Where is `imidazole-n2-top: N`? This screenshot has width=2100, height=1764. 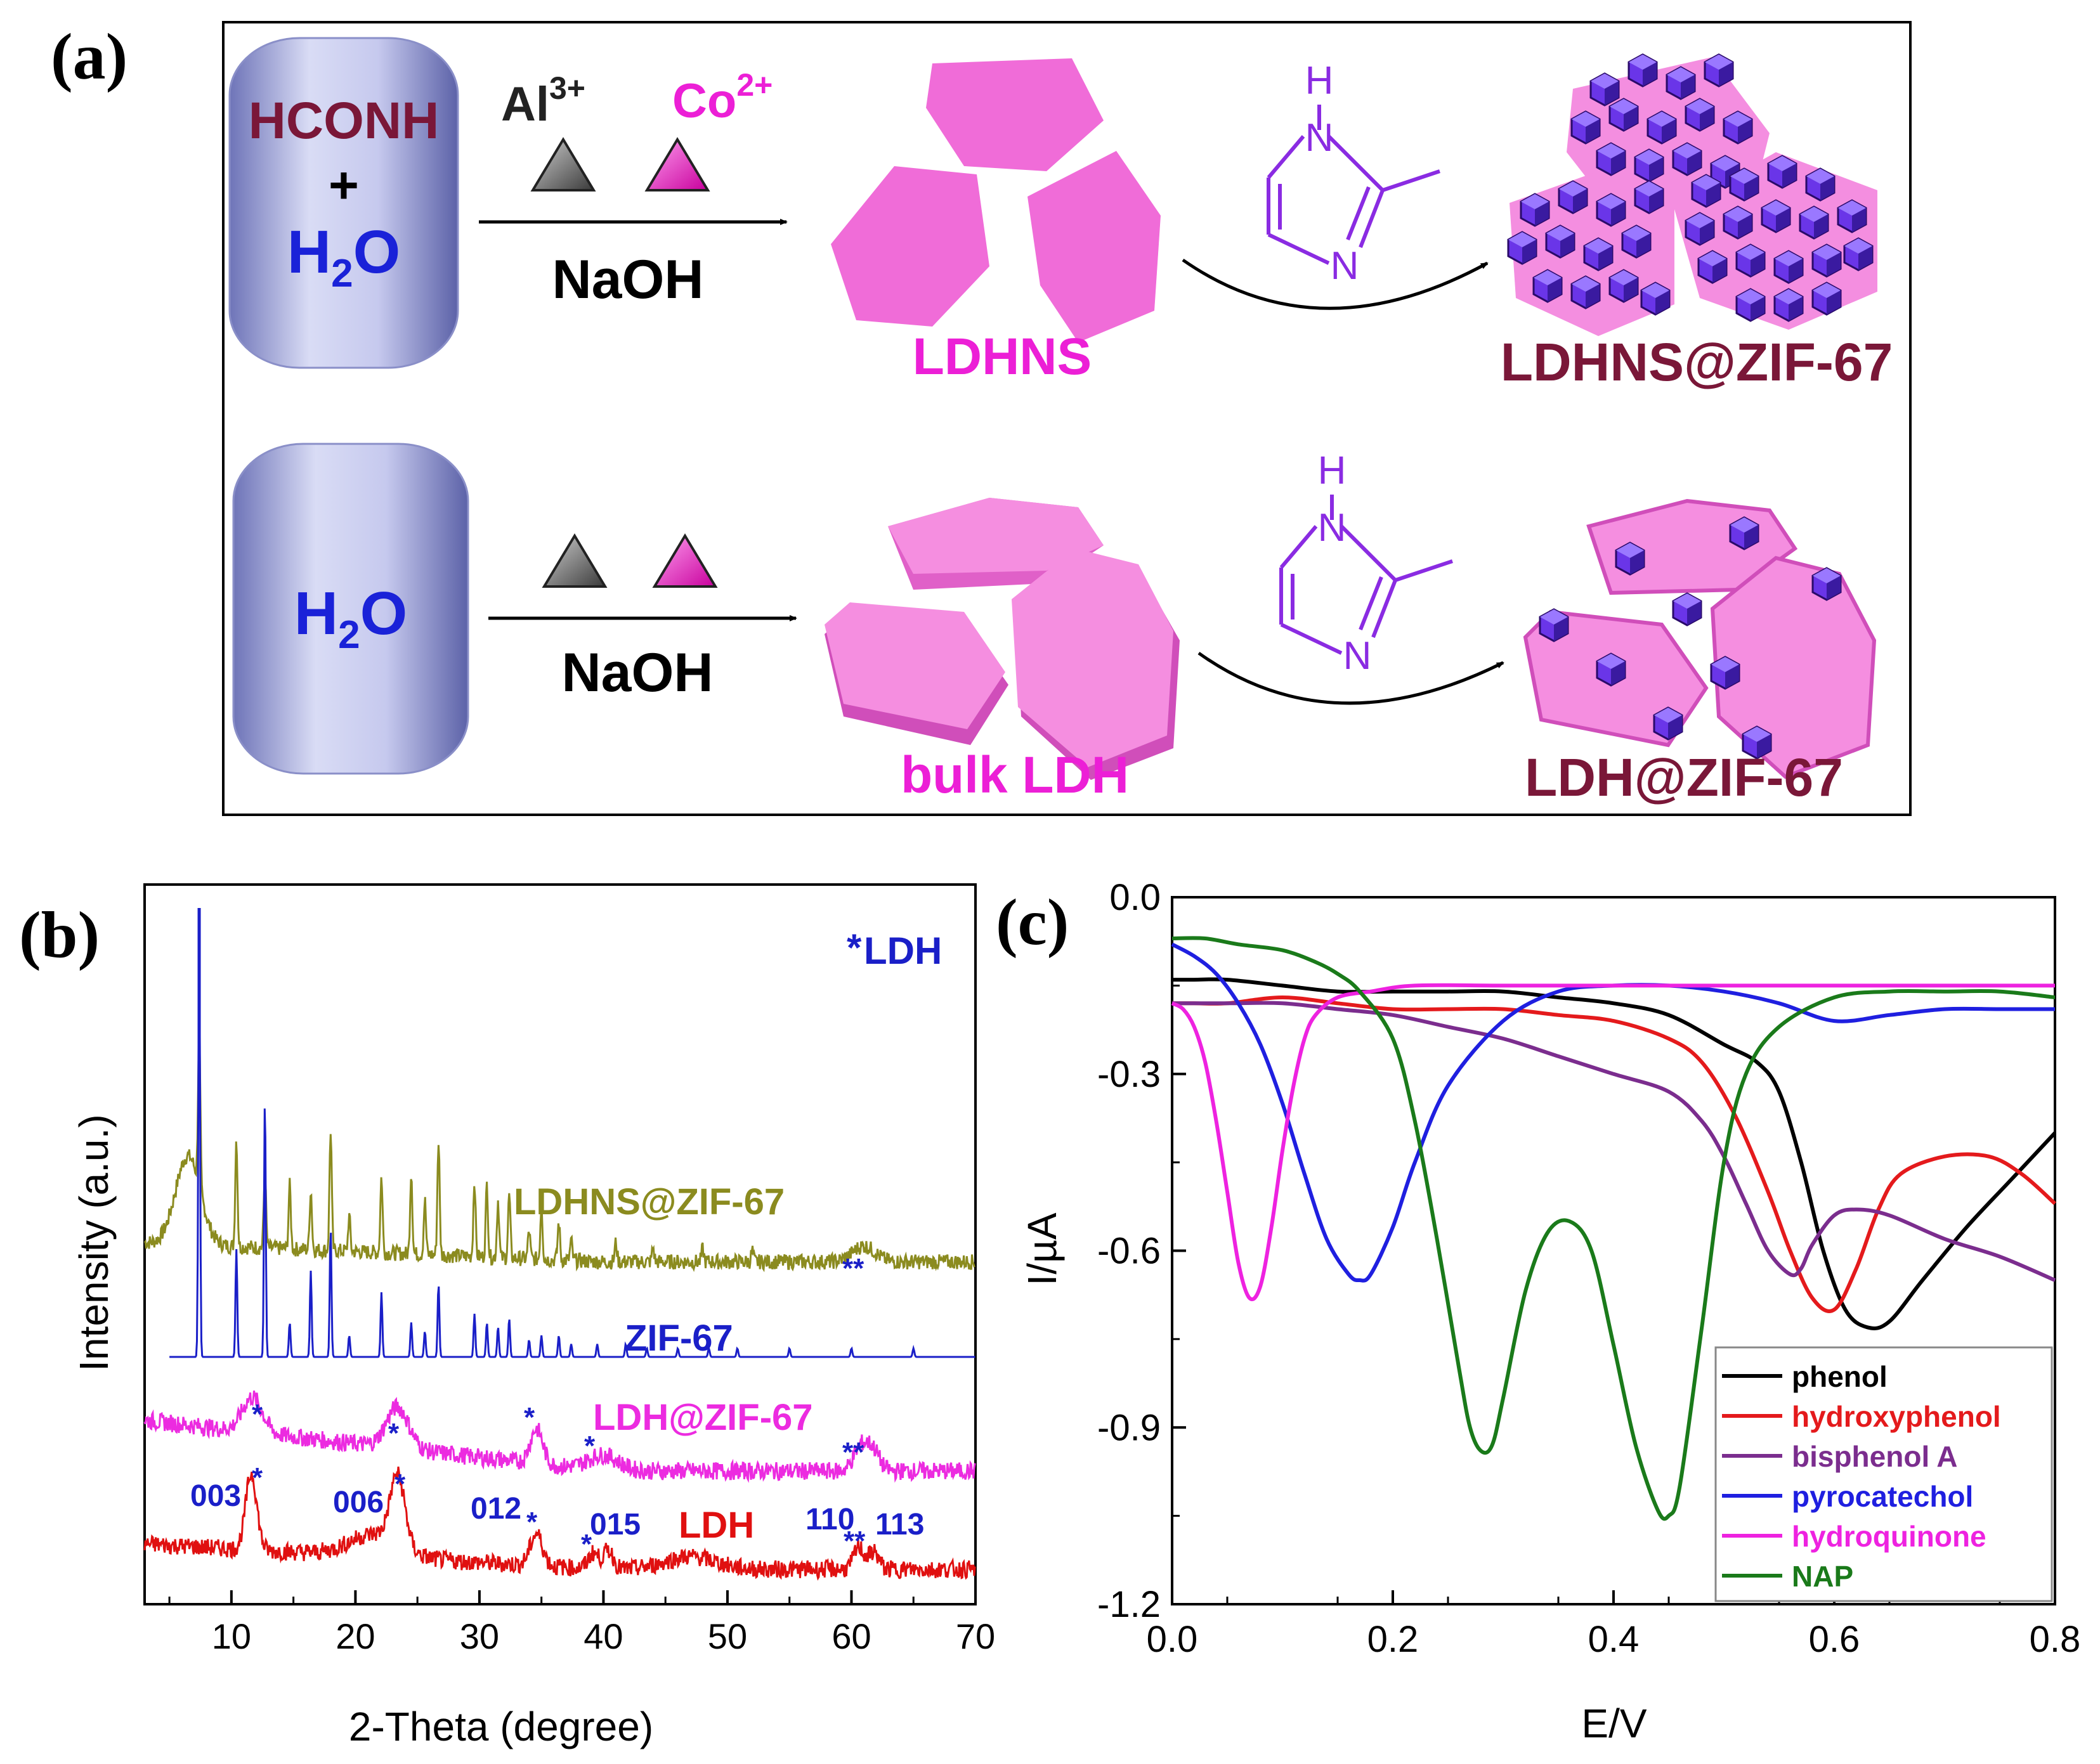 imidazole-n2-top: N is located at coordinates (1345, 266).